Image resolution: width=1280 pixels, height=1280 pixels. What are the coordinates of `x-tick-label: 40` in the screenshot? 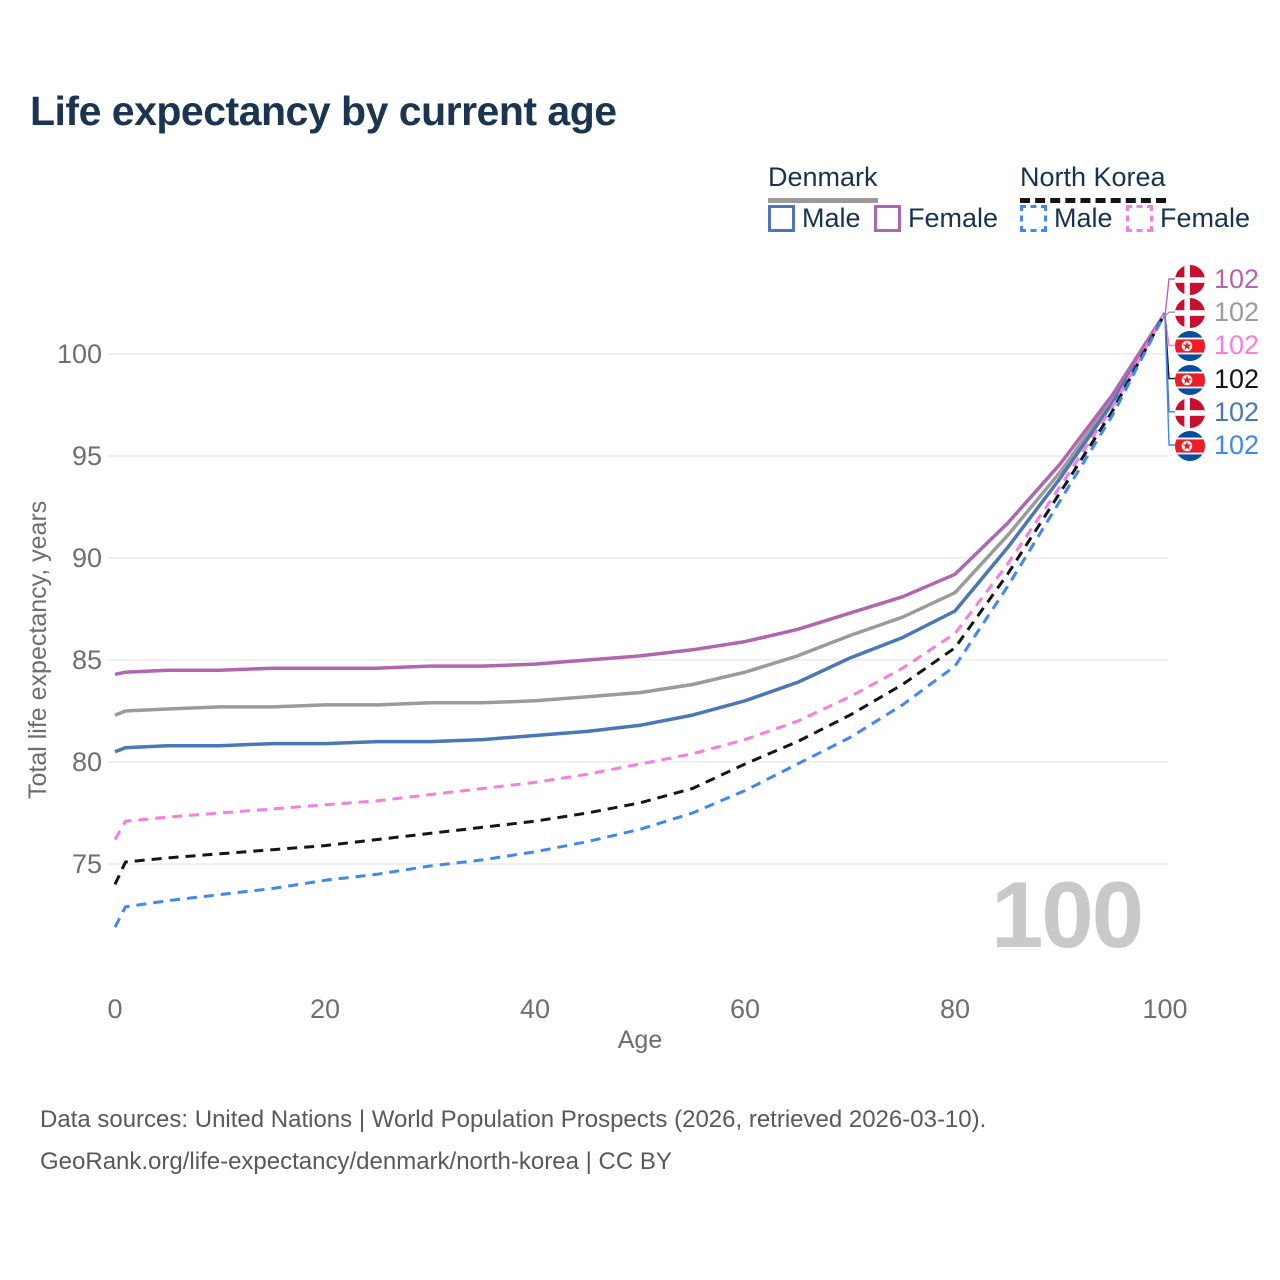 It's located at (535, 1009).